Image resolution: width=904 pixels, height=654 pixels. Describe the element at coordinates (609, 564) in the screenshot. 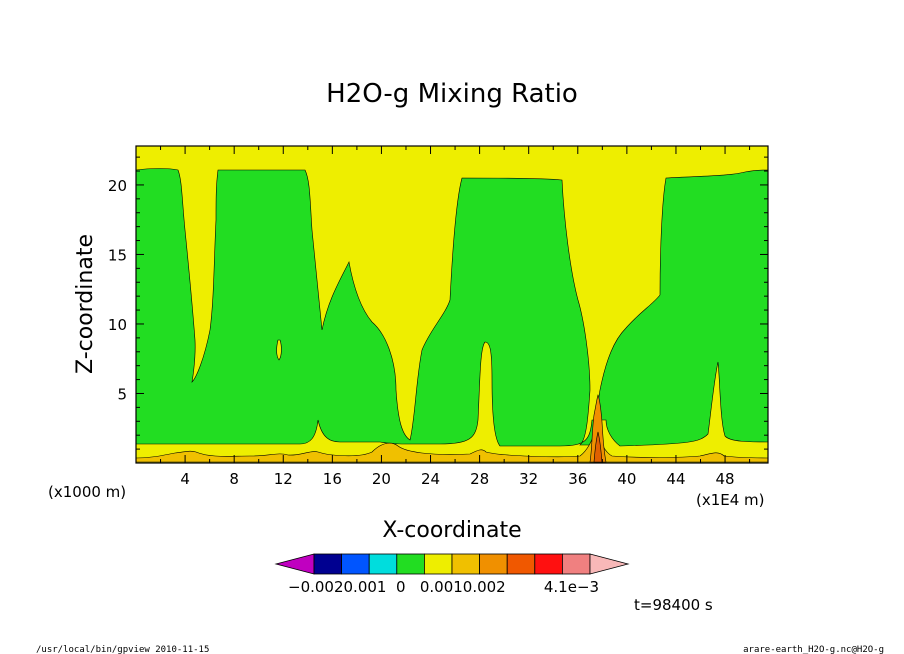

I see `colorbar-over-triangle` at that location.